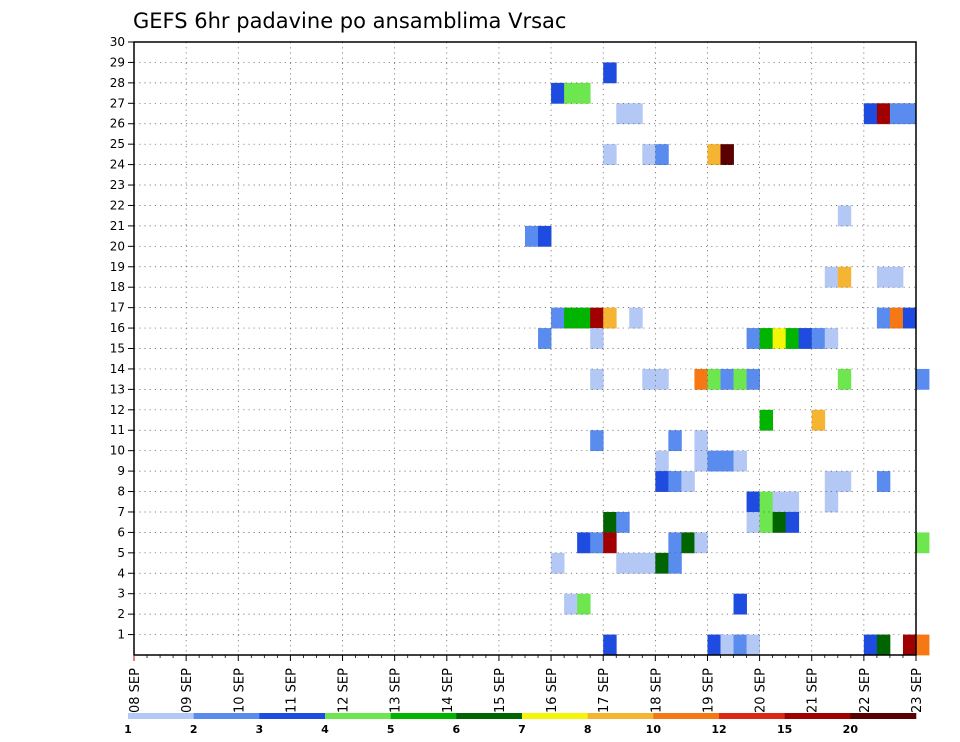 The height and width of the screenshot is (742, 960). I want to click on y-tick-label: 26, so click(117, 124).